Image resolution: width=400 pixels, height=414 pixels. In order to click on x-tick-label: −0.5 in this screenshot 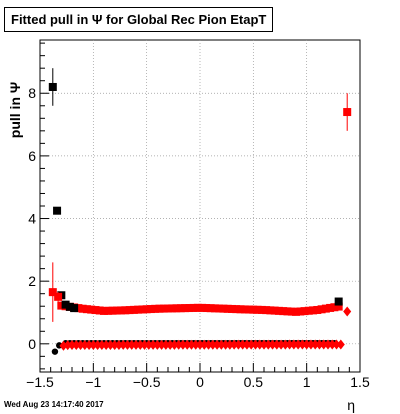, I will do `click(147, 382)`.